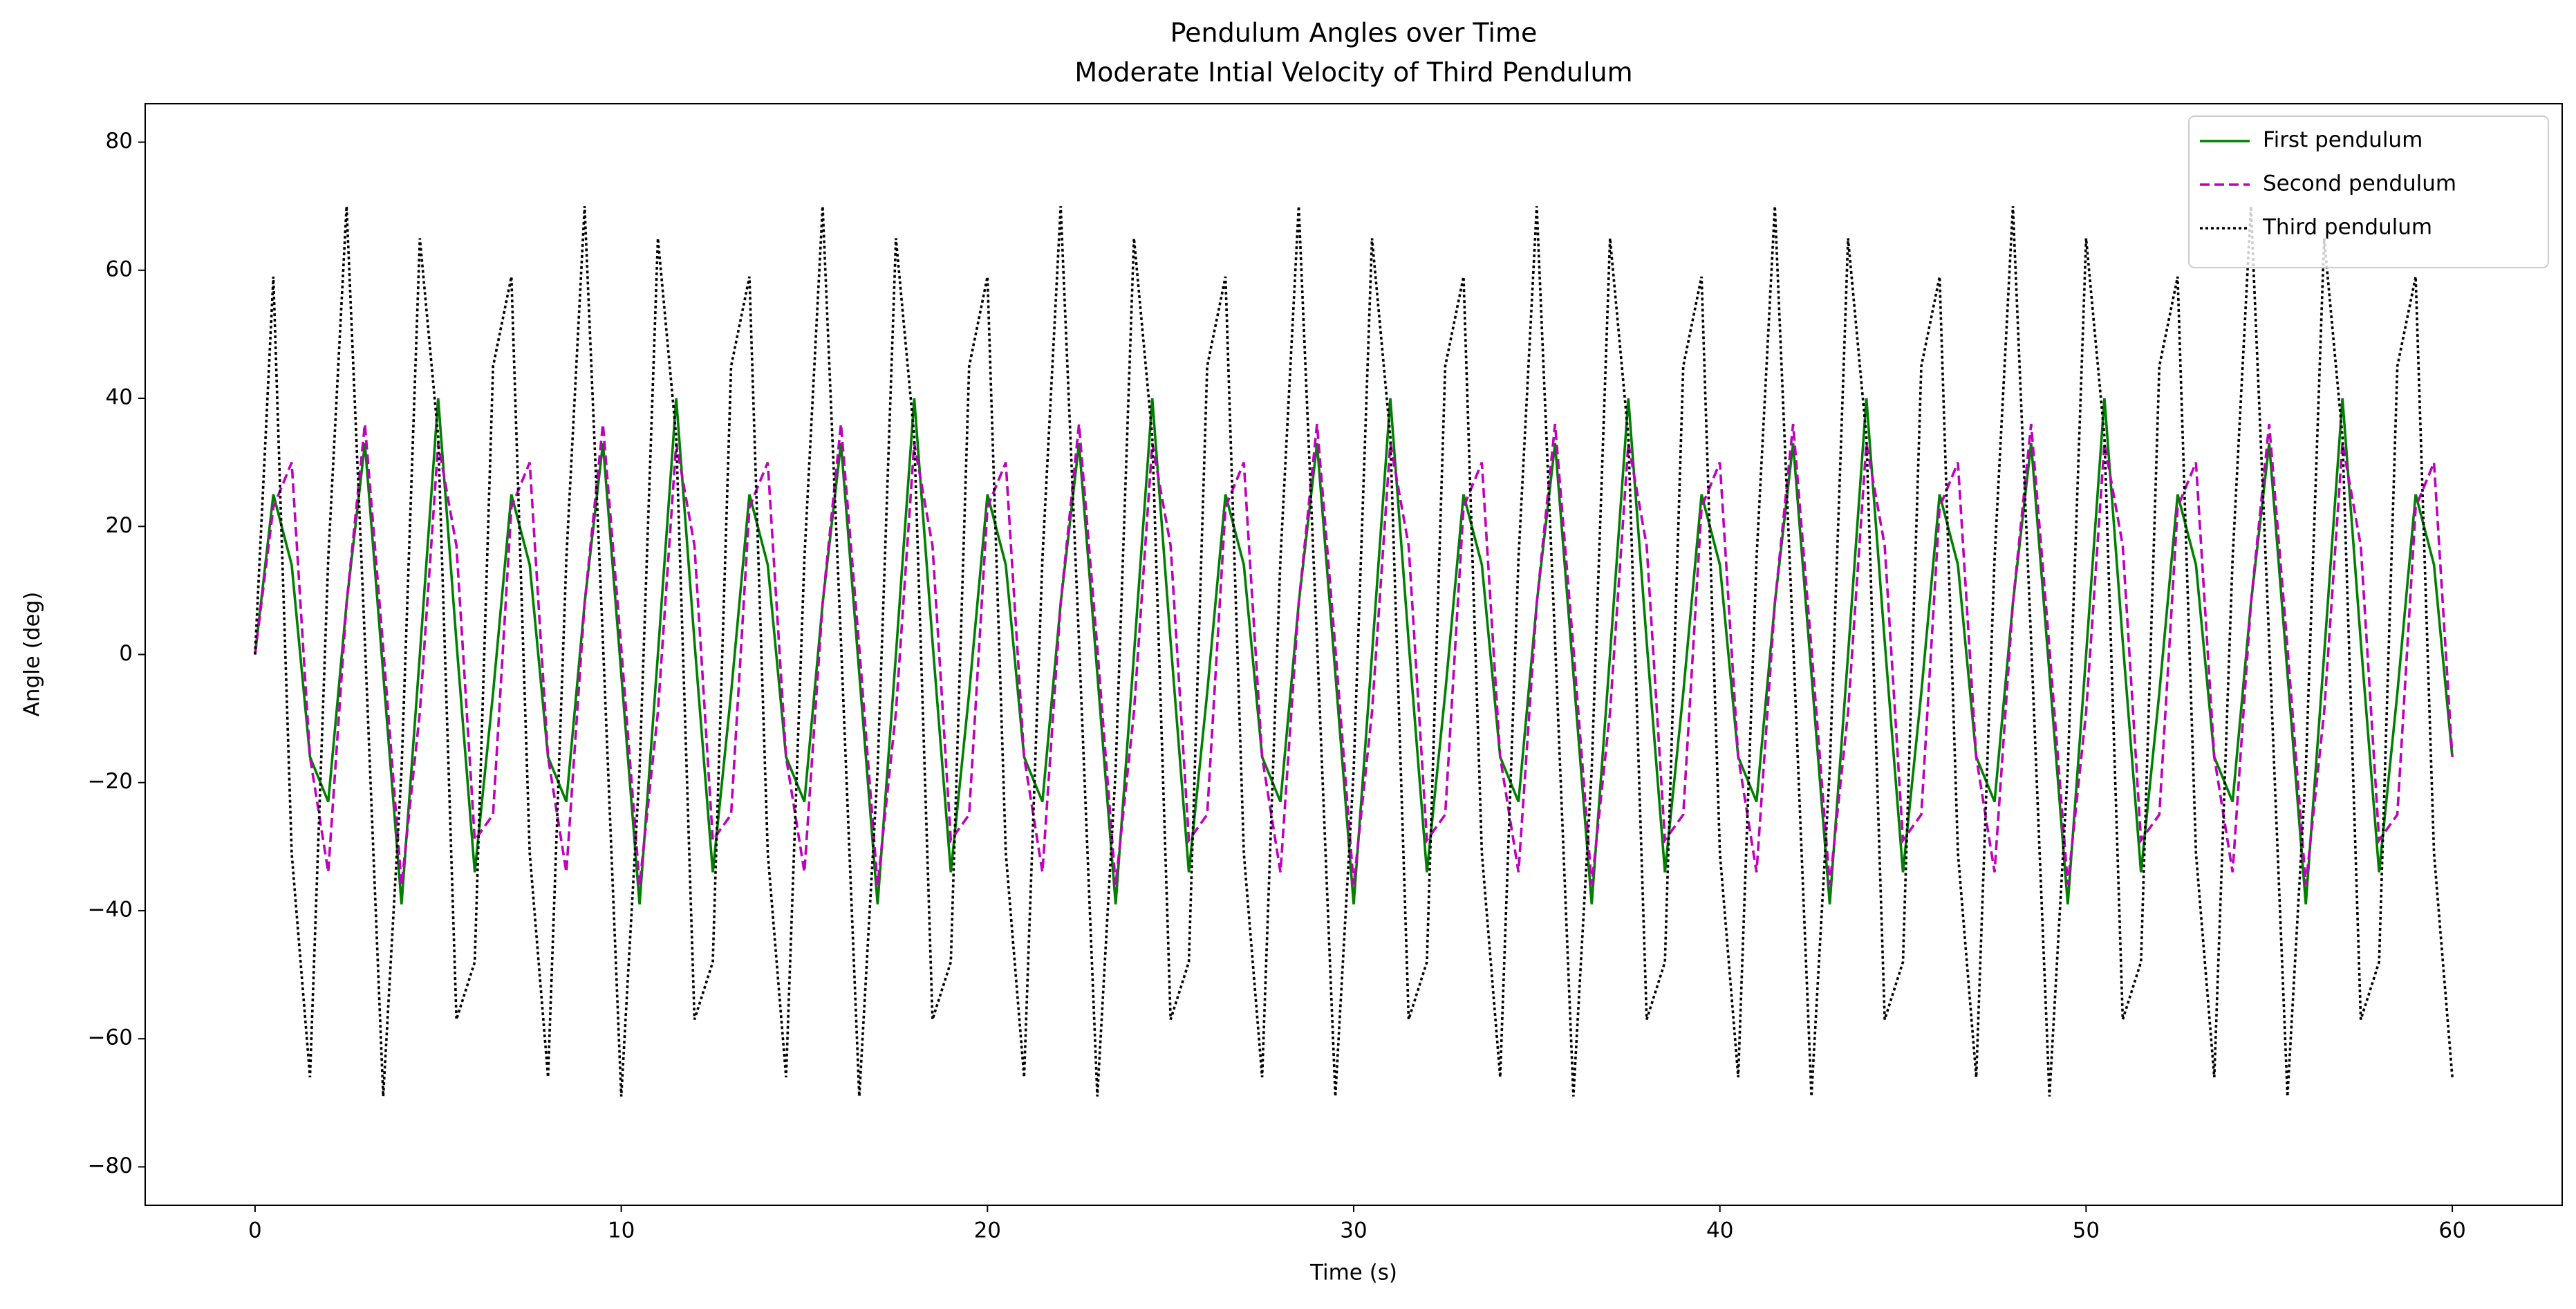 Image resolution: width=2576 pixels, height=1309 pixels. Describe the element at coordinates (2451, 1230) in the screenshot. I see `x-tick-label: 60` at that location.